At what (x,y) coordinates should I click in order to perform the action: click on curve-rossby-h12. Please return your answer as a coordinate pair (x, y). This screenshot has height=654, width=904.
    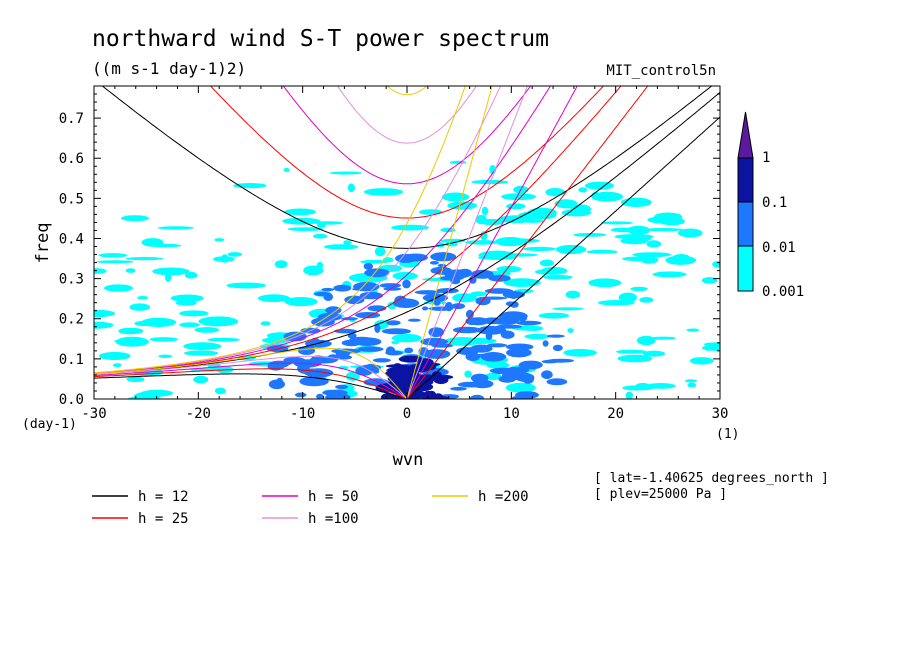
    Looking at the image, I should click on (250, 386).